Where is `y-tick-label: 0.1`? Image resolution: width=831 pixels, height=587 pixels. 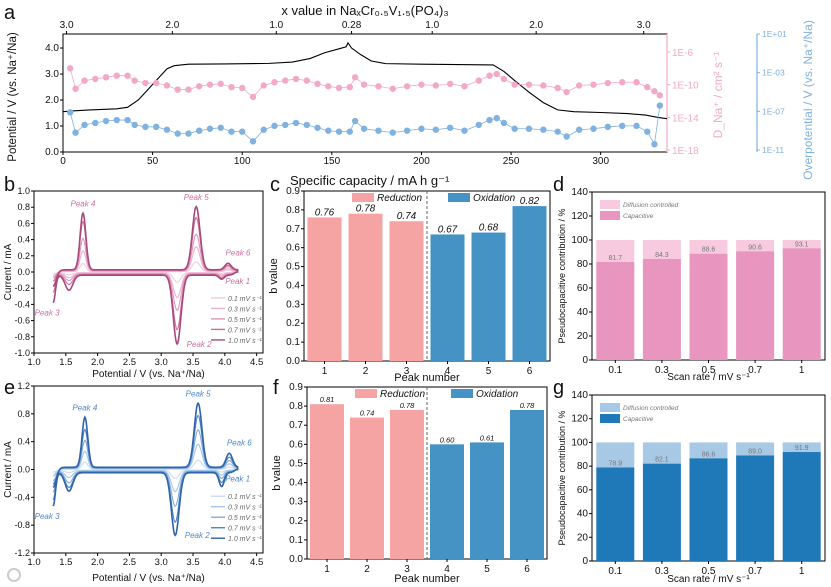 y-tick-label: 0.1 is located at coordinates (296, 540).